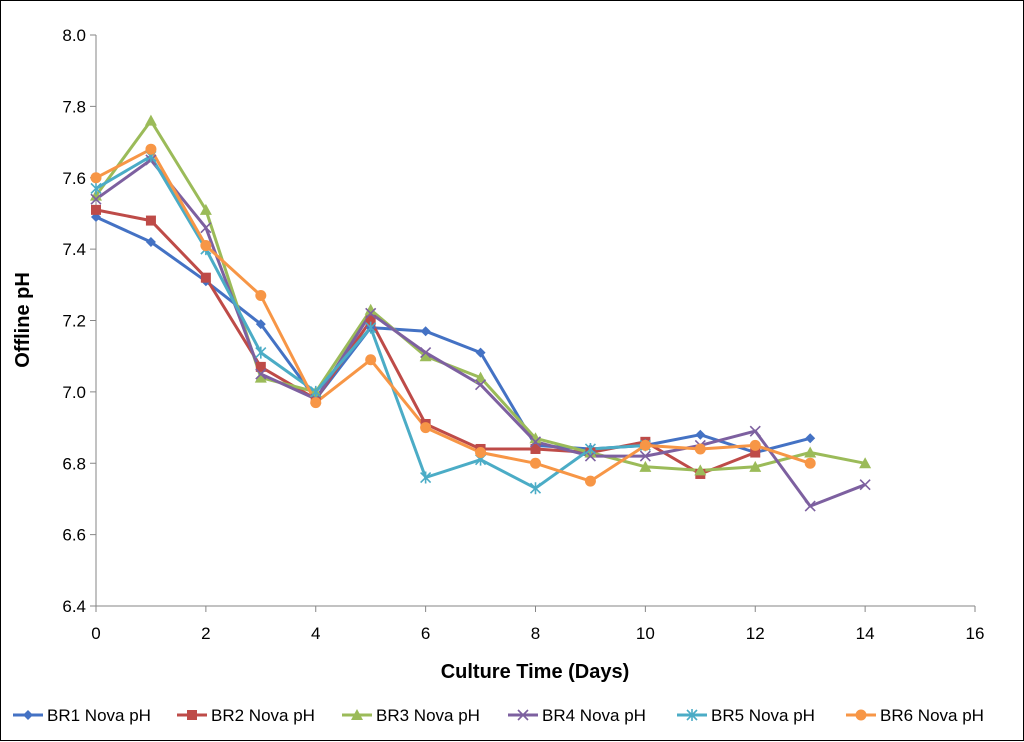  What do you see at coordinates (763, 715) in the screenshot?
I see `legend-label-br5: BR5 Nova pH` at bounding box center [763, 715].